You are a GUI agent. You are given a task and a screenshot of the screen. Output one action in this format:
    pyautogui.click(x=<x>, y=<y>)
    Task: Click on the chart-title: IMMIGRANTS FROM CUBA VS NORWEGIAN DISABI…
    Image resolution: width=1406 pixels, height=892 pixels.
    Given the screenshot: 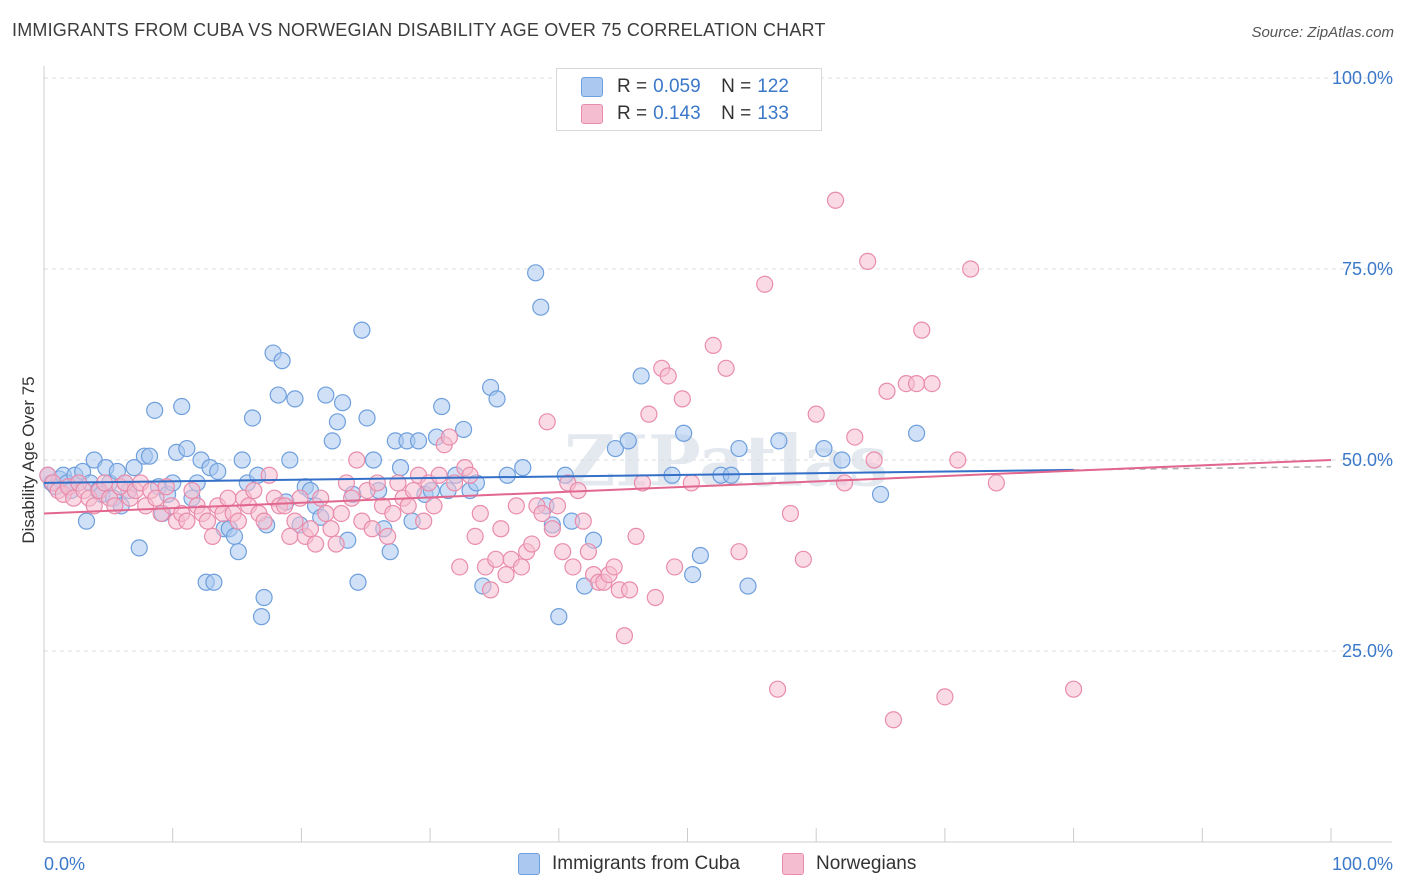 What is the action you would take?
    pyautogui.click(x=419, y=30)
    